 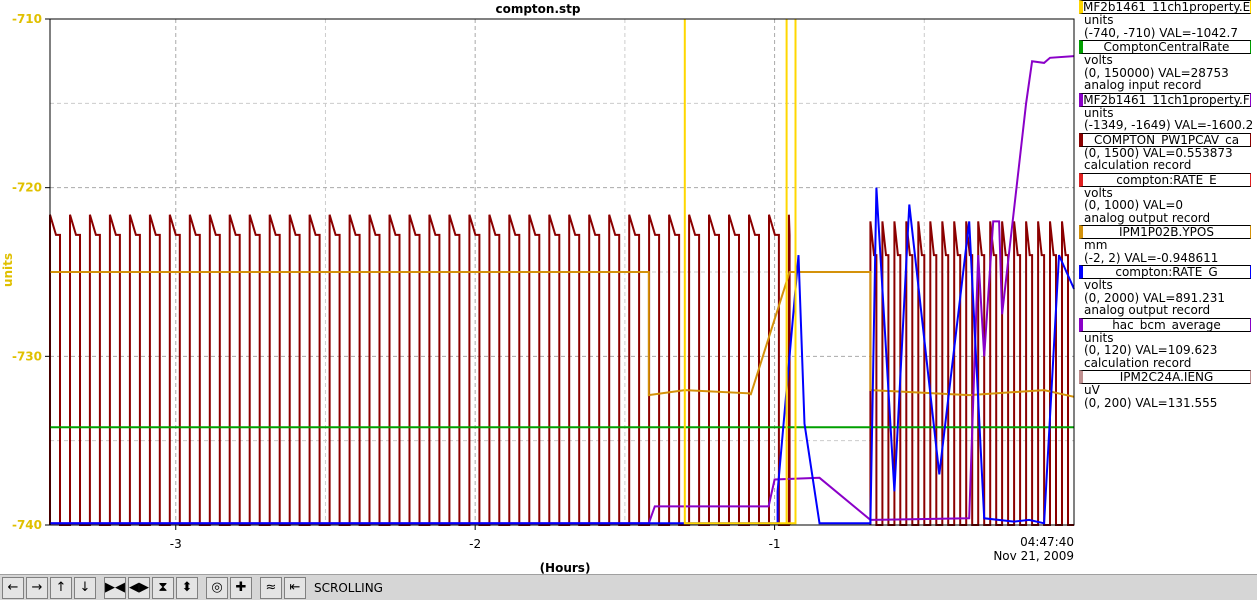 I want to click on y-tick-label: -720, so click(x=27, y=188).